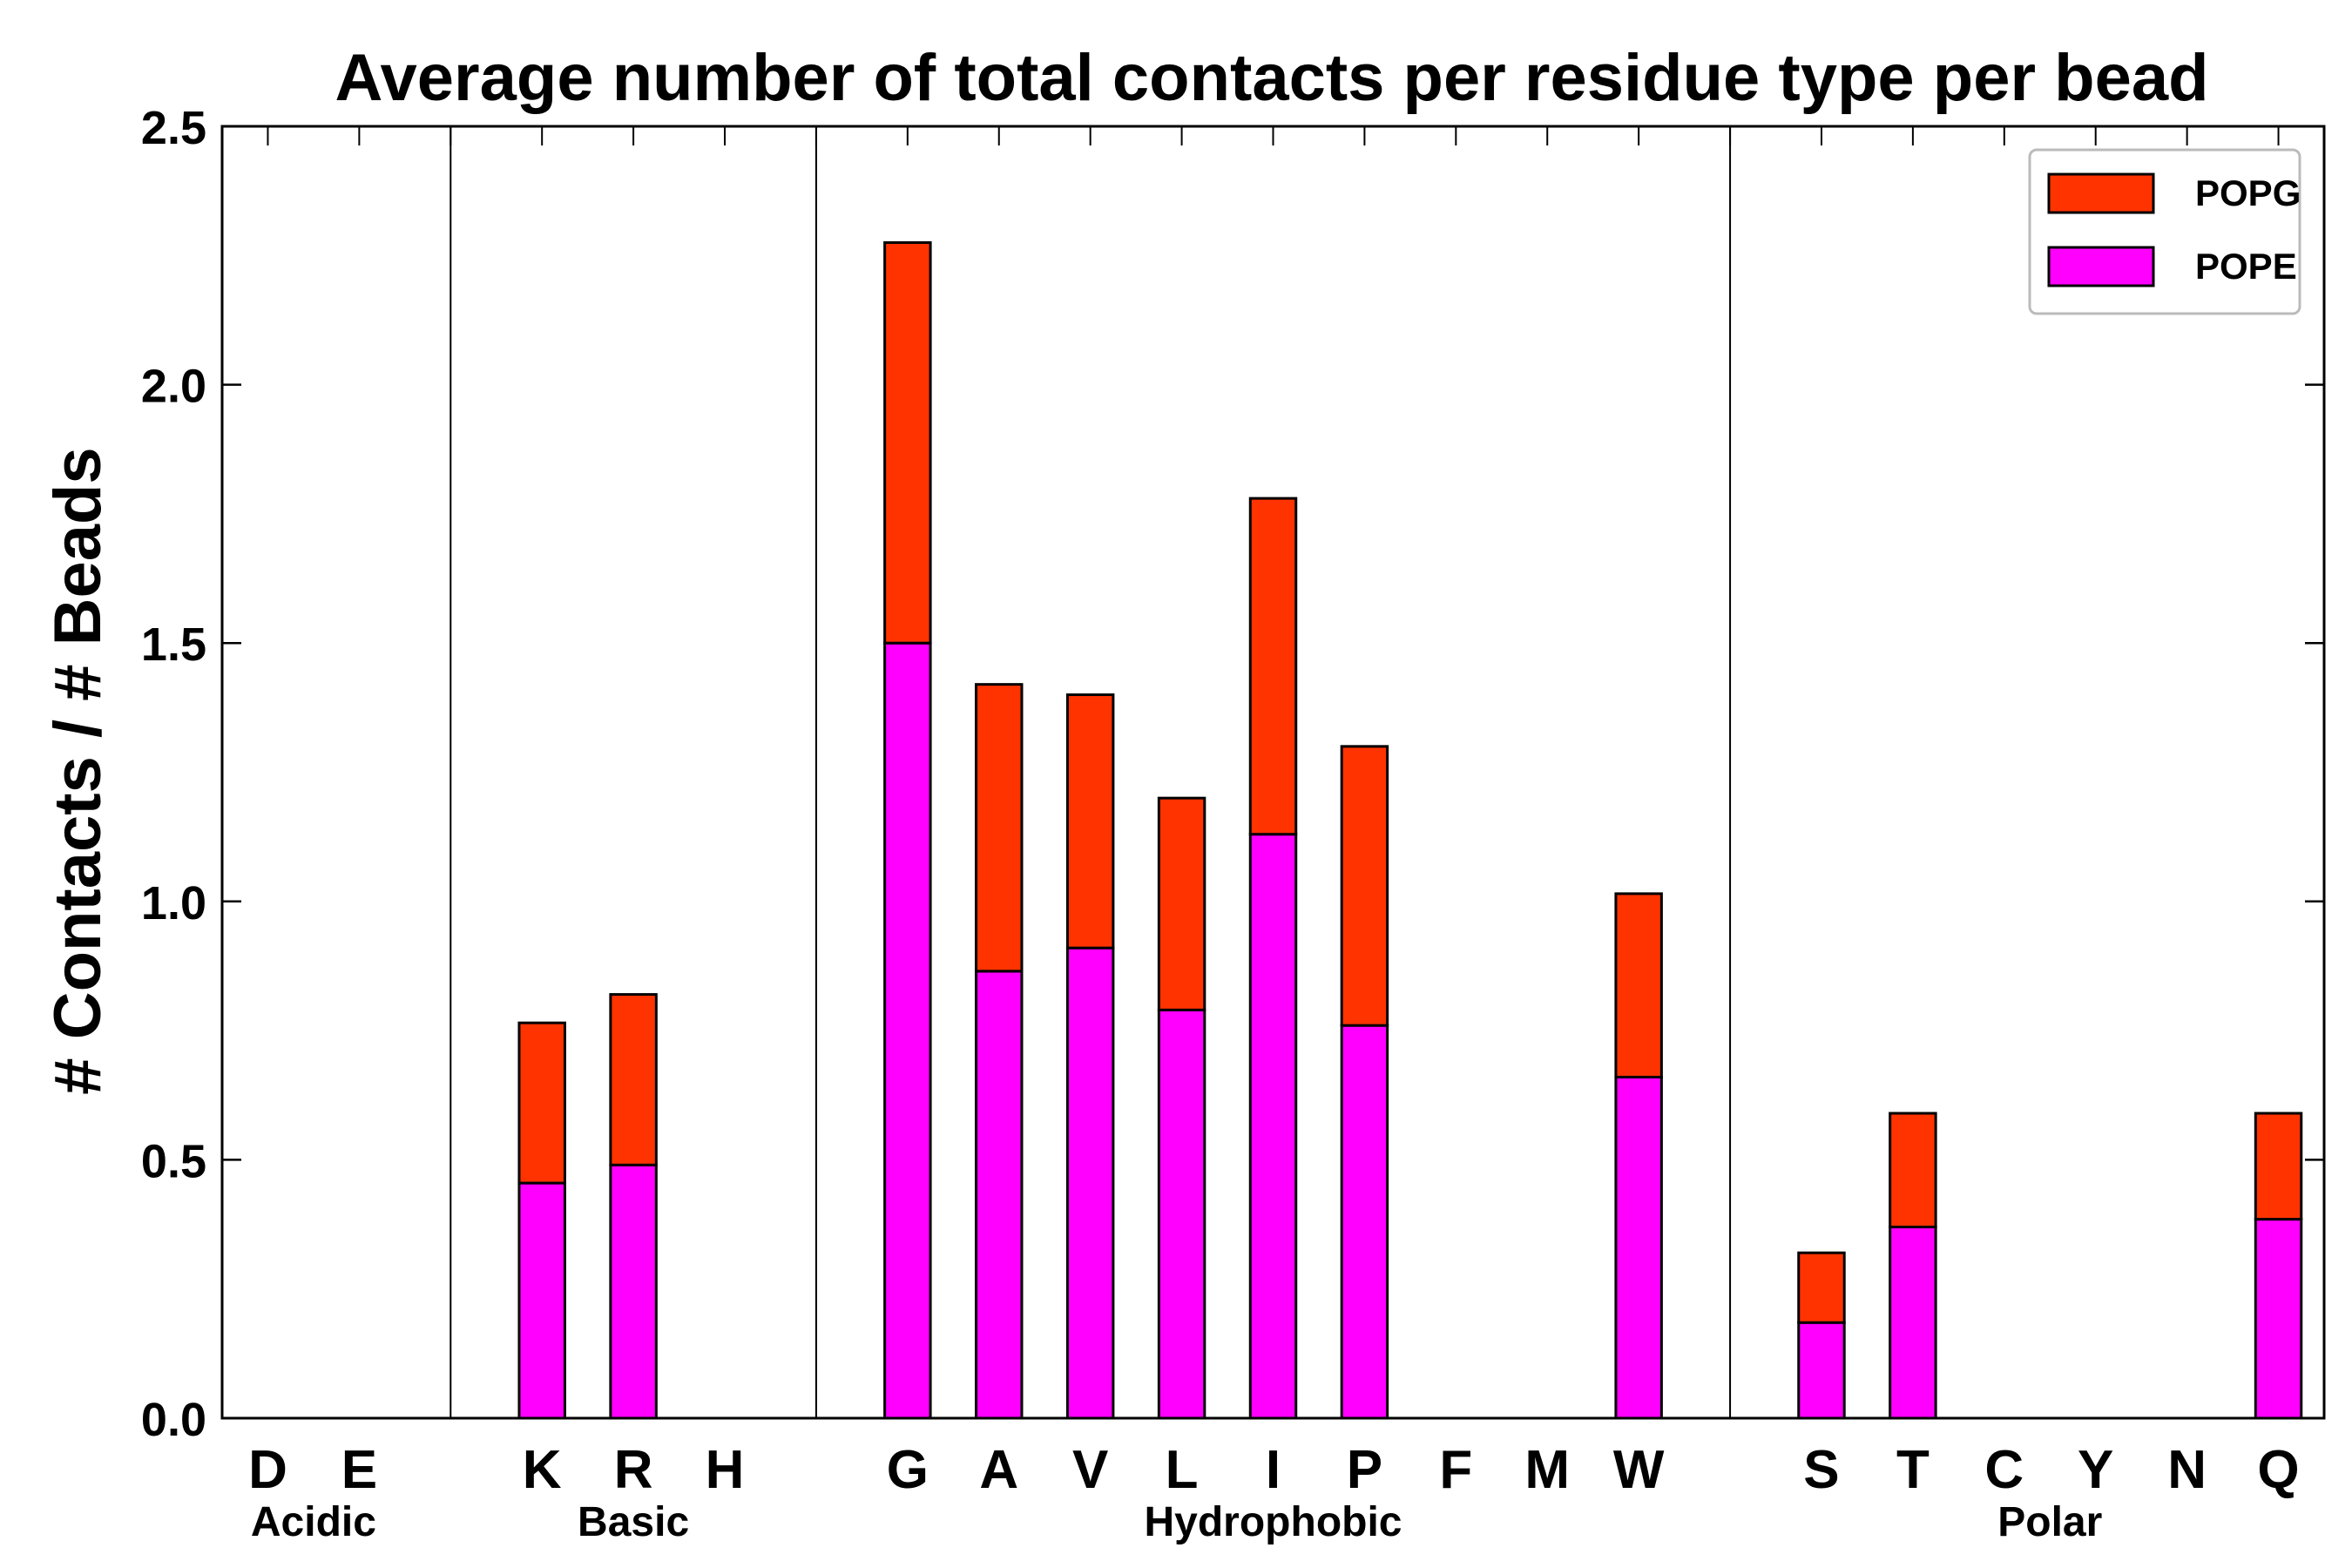 The image size is (2352, 1568). Describe the element at coordinates (998, 1470) in the screenshot. I see `x-tick-label-A: A` at that location.